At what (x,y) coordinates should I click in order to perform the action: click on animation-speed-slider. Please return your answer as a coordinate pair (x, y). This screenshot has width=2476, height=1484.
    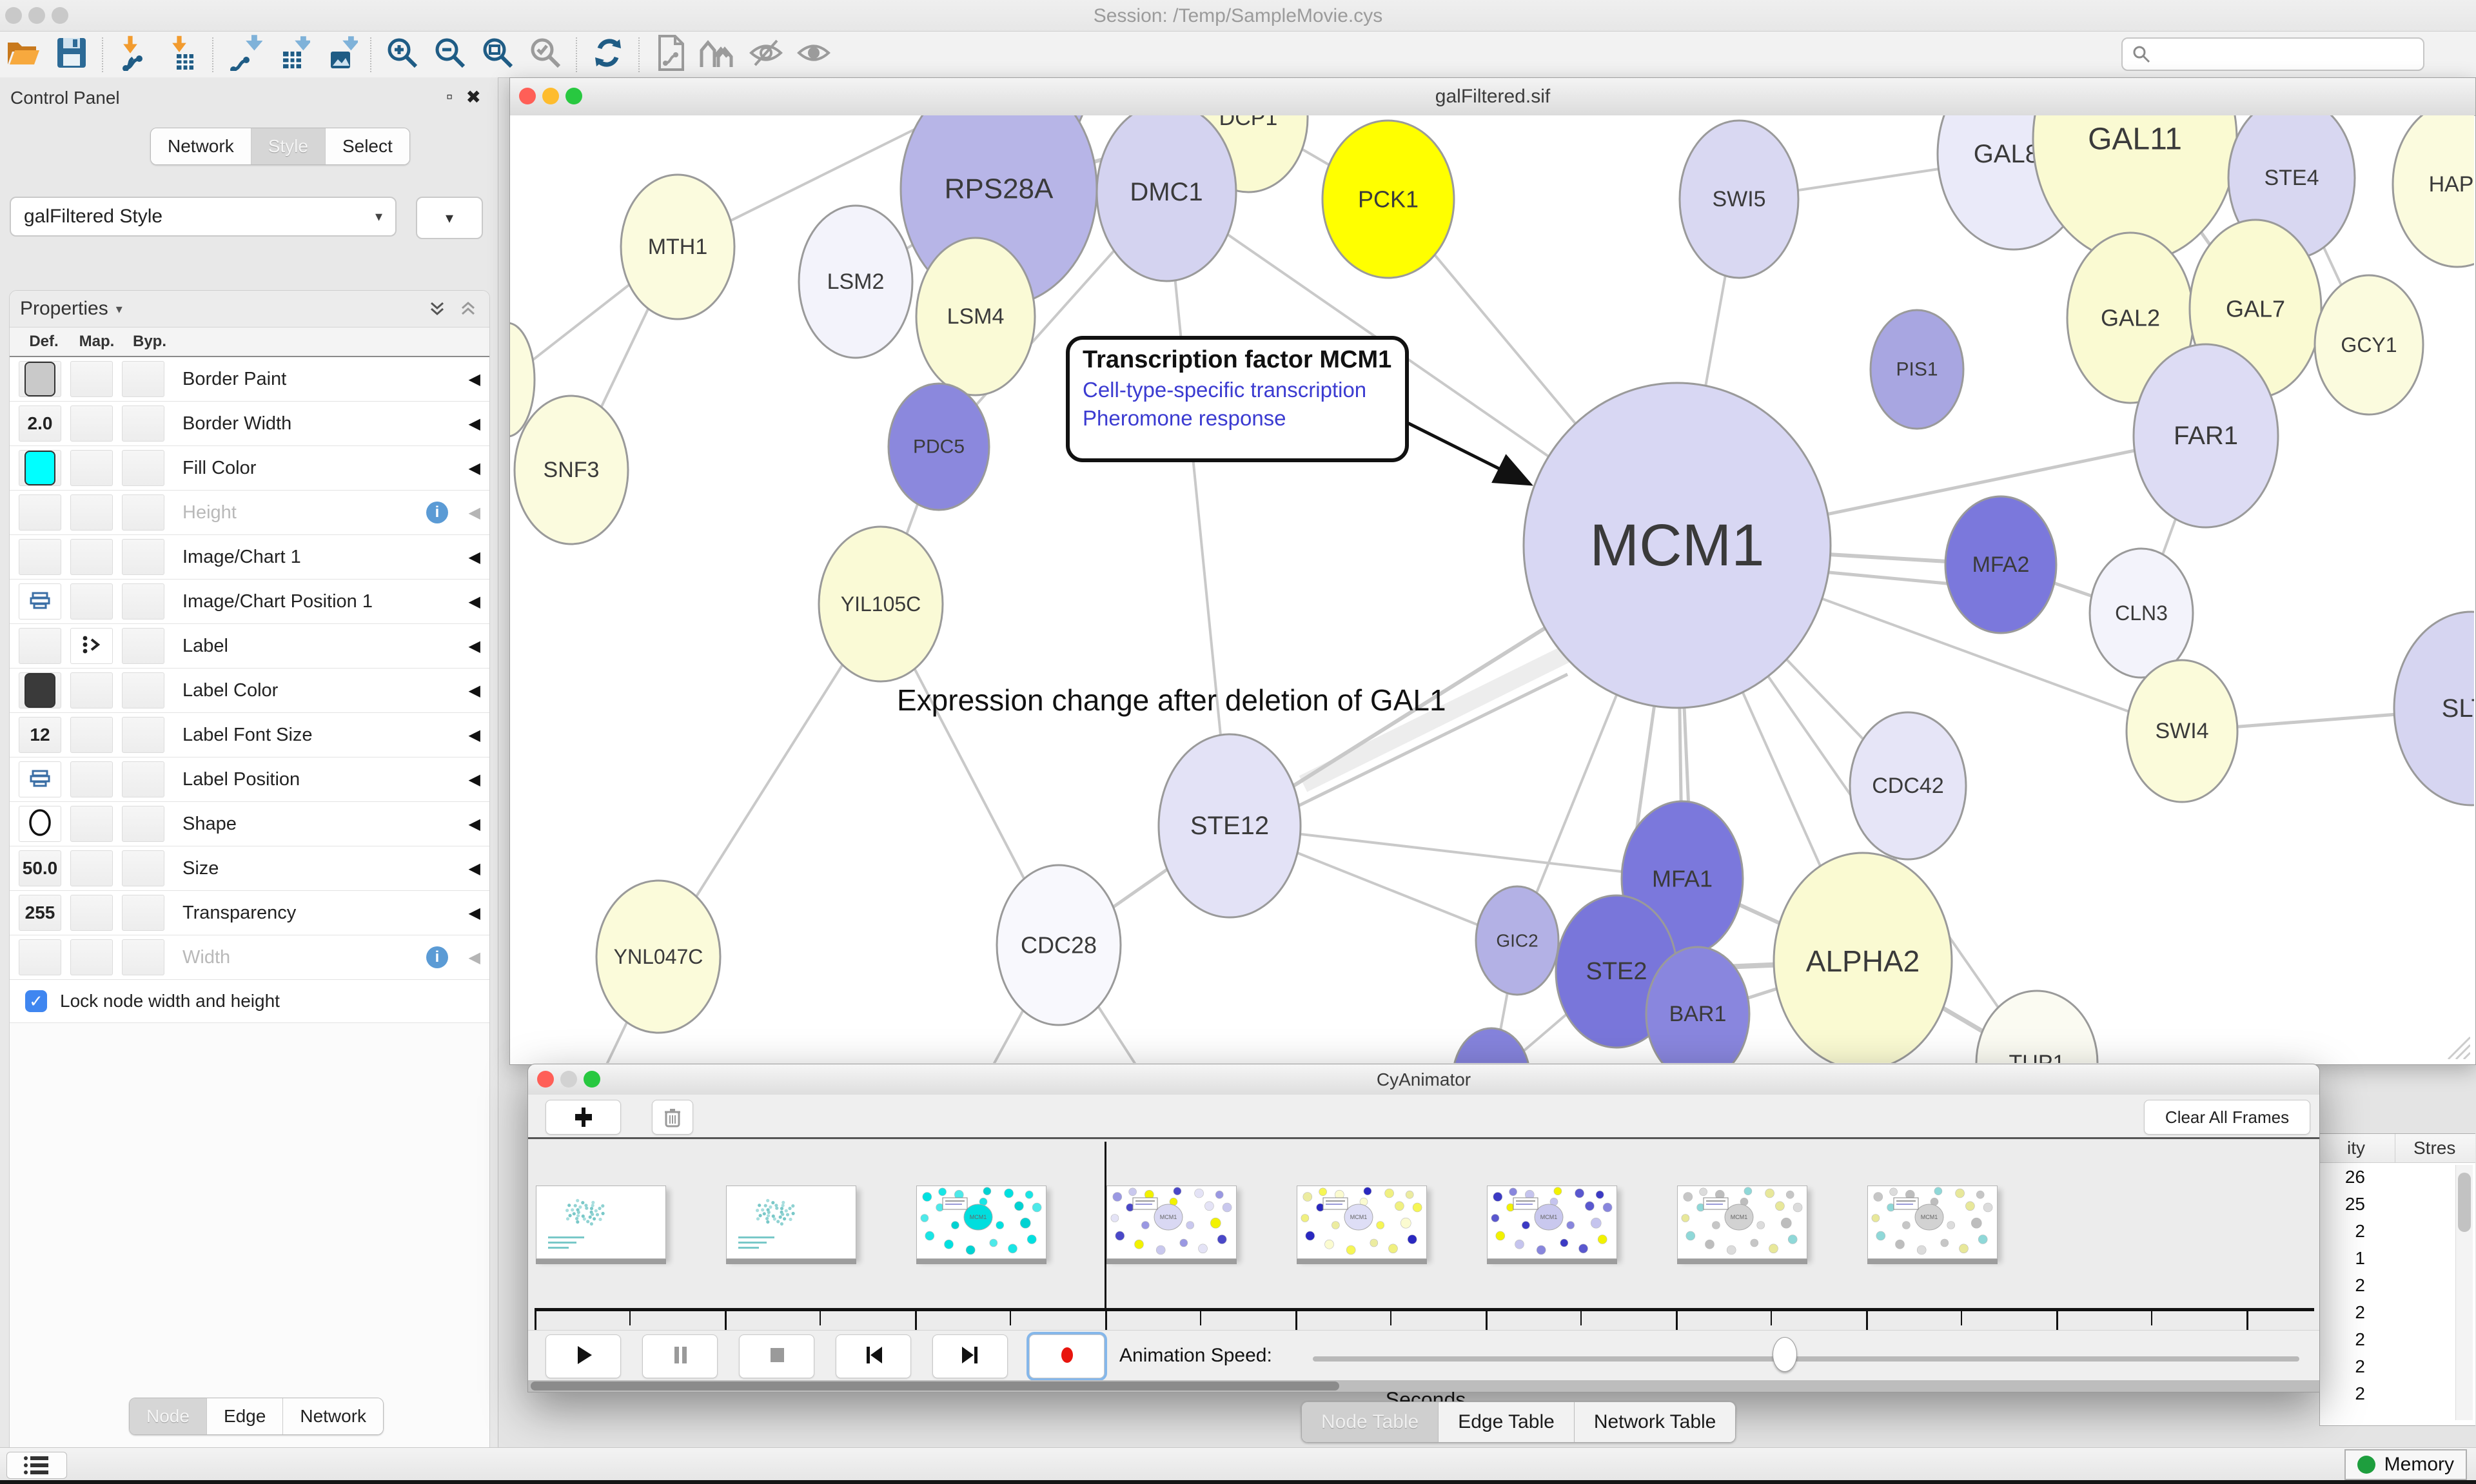
    Looking at the image, I should click on (1806, 1359).